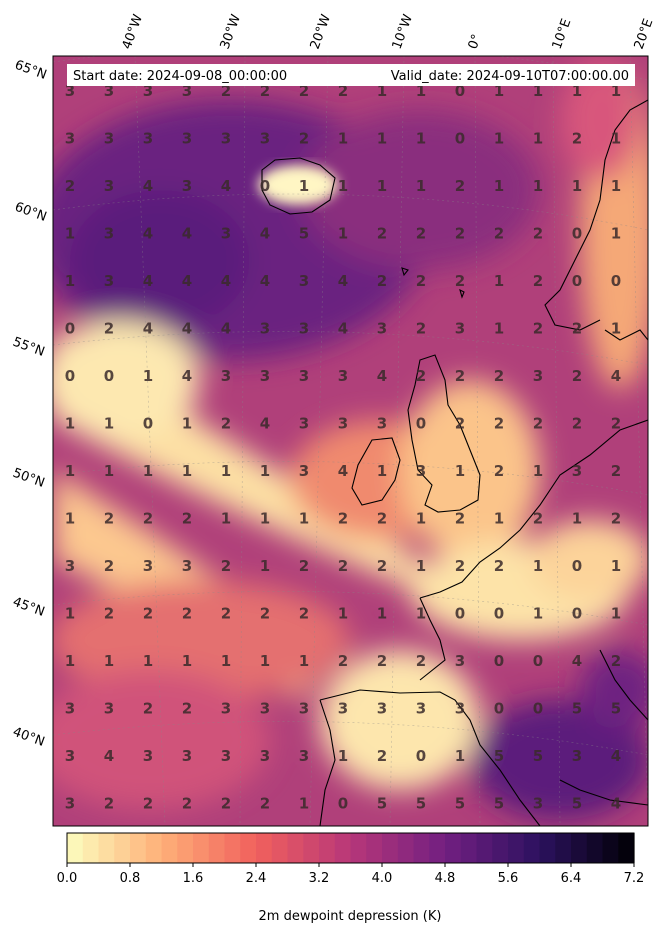  I want to click on start-date-label: Start date: 2024-09-08_00:00:00, so click(180, 76).